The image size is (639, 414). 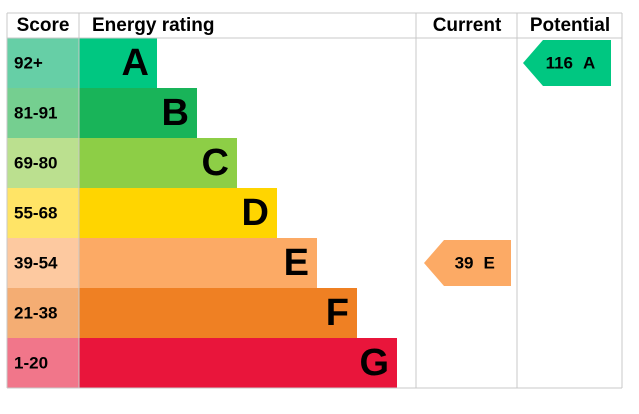 I want to click on score-label: 92+, so click(x=28, y=62).